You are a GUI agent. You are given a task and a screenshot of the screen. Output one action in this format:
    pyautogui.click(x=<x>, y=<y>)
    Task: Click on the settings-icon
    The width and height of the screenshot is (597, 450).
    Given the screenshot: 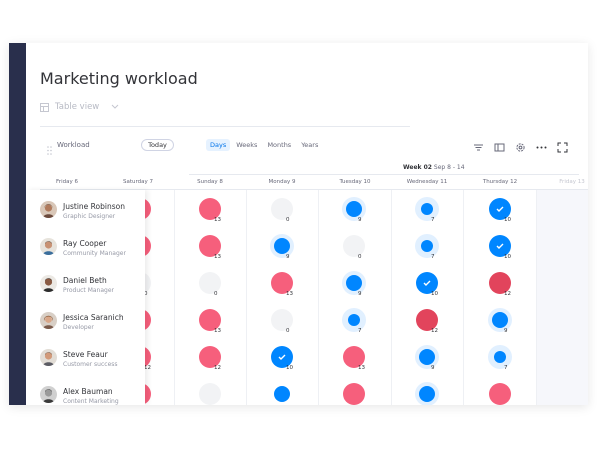 What is the action you would take?
    pyautogui.click(x=520, y=145)
    